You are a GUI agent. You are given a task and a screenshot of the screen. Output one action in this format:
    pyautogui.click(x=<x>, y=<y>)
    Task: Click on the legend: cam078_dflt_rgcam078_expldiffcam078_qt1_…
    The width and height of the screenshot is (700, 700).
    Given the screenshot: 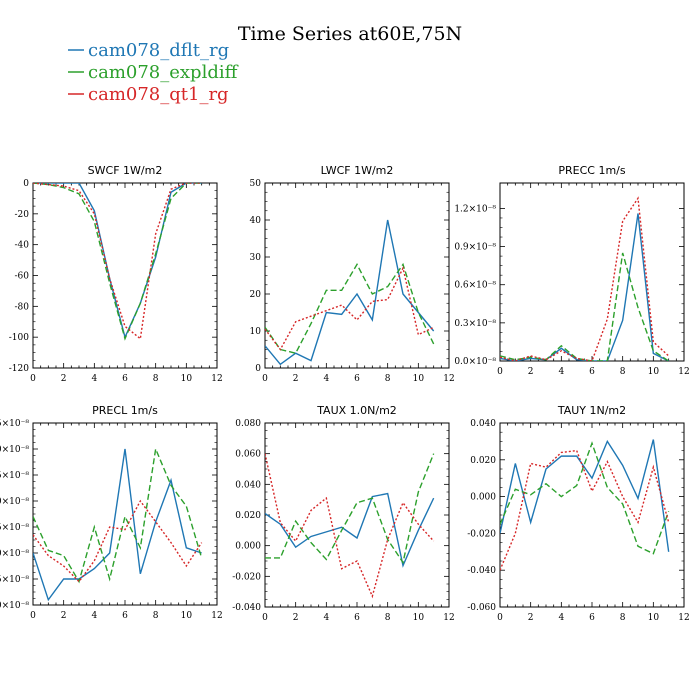 What is the action you would take?
    pyautogui.click(x=153, y=72)
    